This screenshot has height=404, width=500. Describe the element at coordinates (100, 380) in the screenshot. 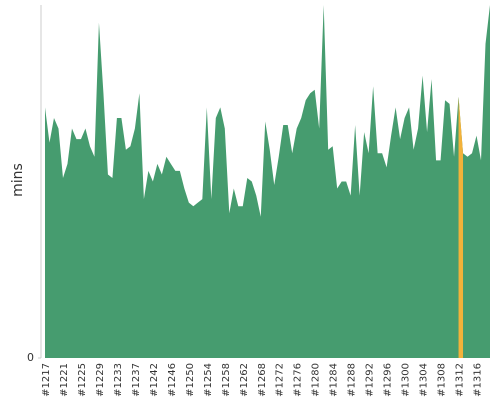

I see `x-tick-label: #1229` at that location.